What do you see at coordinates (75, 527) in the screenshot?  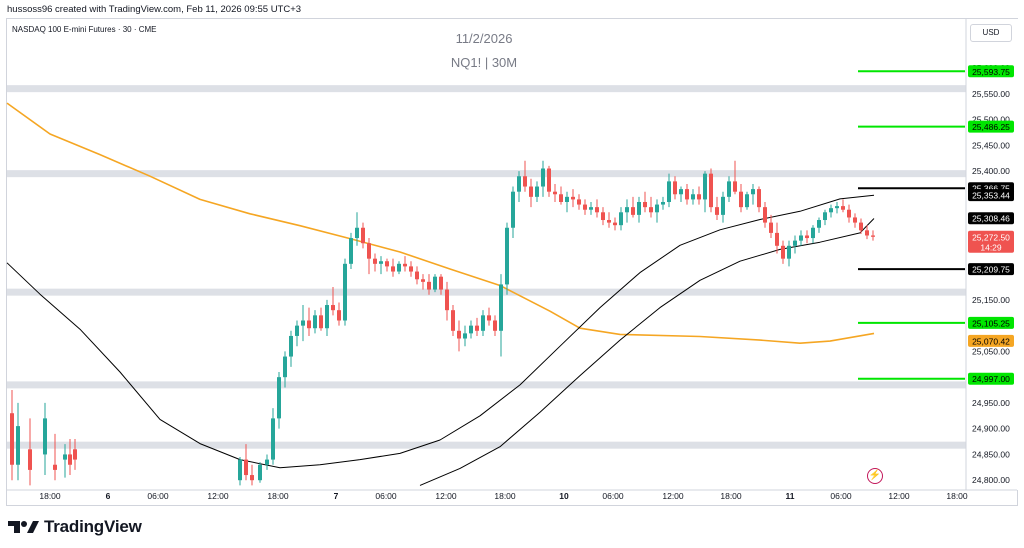 I see `tradingview-logo: TradingView` at bounding box center [75, 527].